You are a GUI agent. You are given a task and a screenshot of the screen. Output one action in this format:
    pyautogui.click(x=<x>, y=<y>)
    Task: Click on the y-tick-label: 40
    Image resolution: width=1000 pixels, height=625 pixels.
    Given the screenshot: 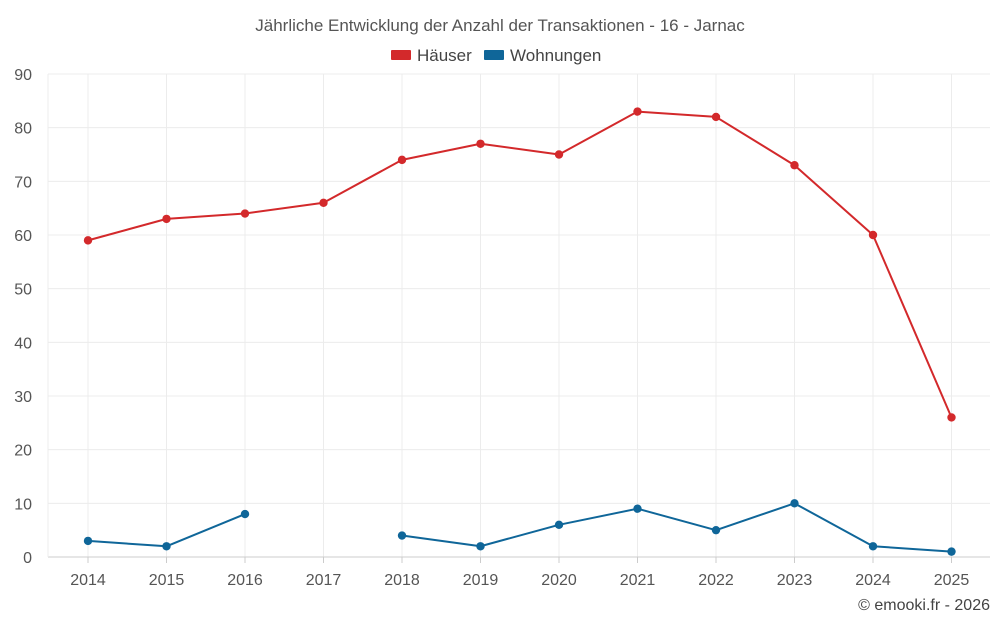 What is the action you would take?
    pyautogui.click(x=23, y=343)
    